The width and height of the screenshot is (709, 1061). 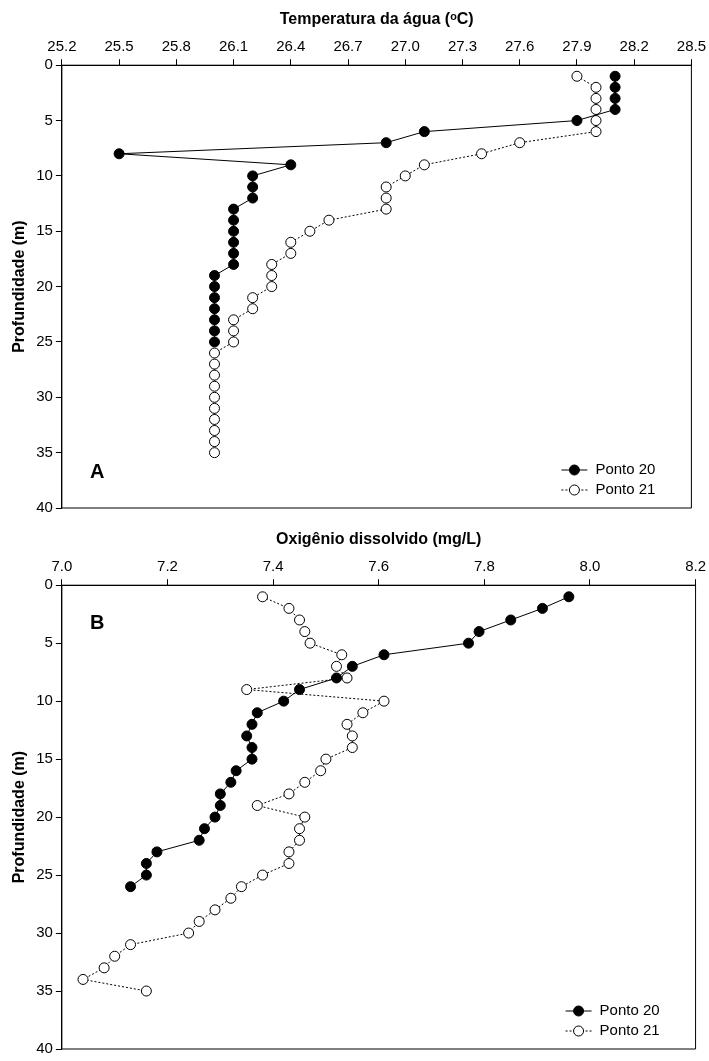 What do you see at coordinates (48, 64) in the screenshot?
I see `y-tick-label: 0` at bounding box center [48, 64].